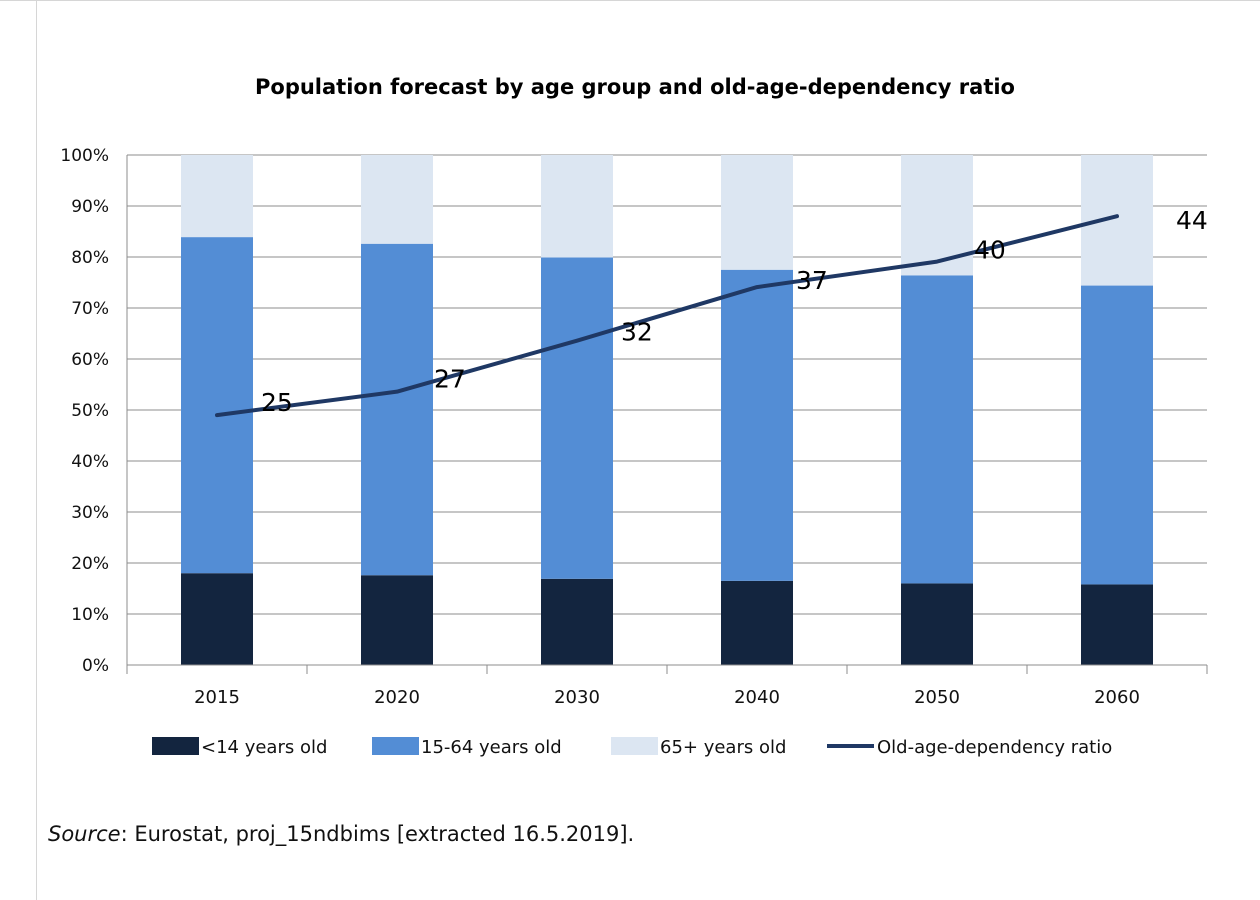  What do you see at coordinates (264, 747) in the screenshot?
I see `legend-label: <14 years old` at bounding box center [264, 747].